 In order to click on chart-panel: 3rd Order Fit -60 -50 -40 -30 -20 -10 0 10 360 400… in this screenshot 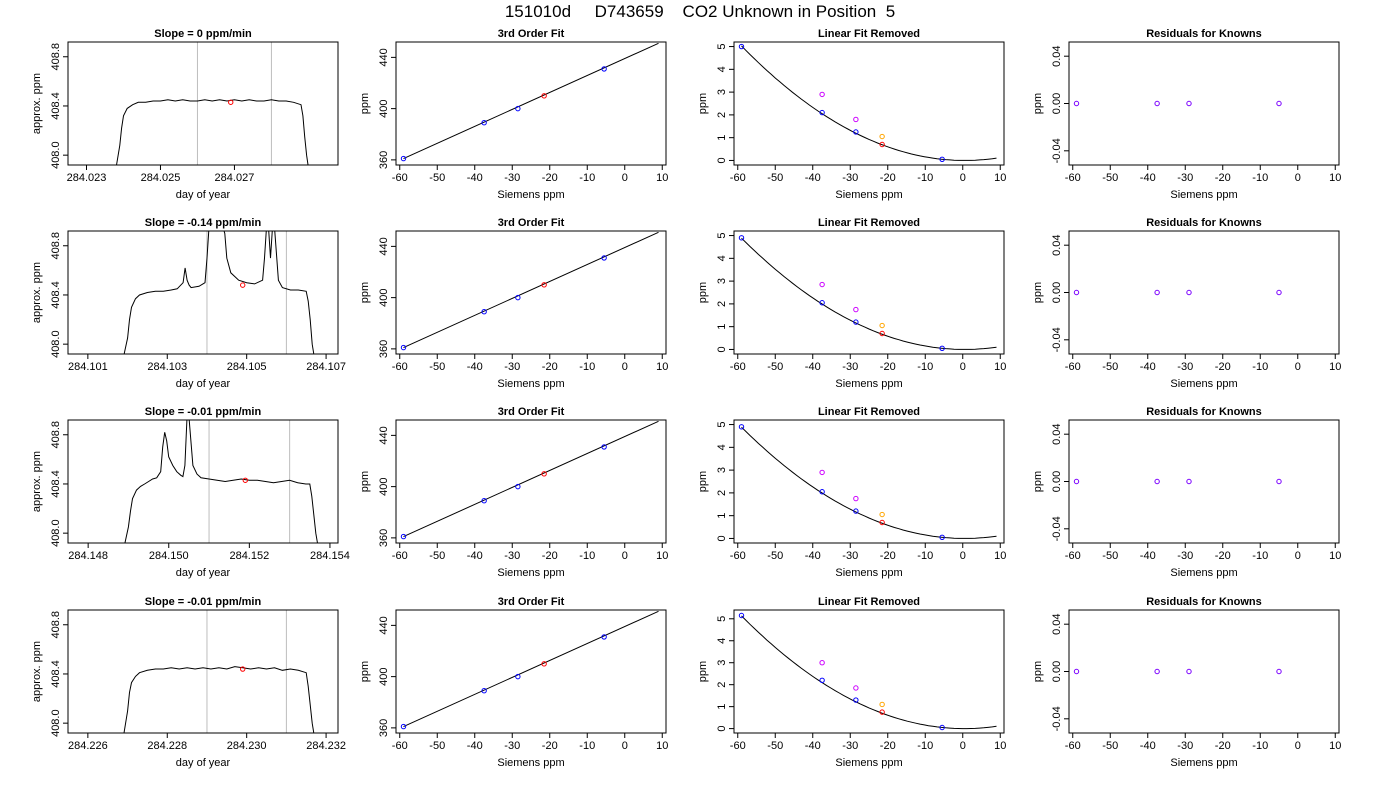, I will do `click(513, 492)`.